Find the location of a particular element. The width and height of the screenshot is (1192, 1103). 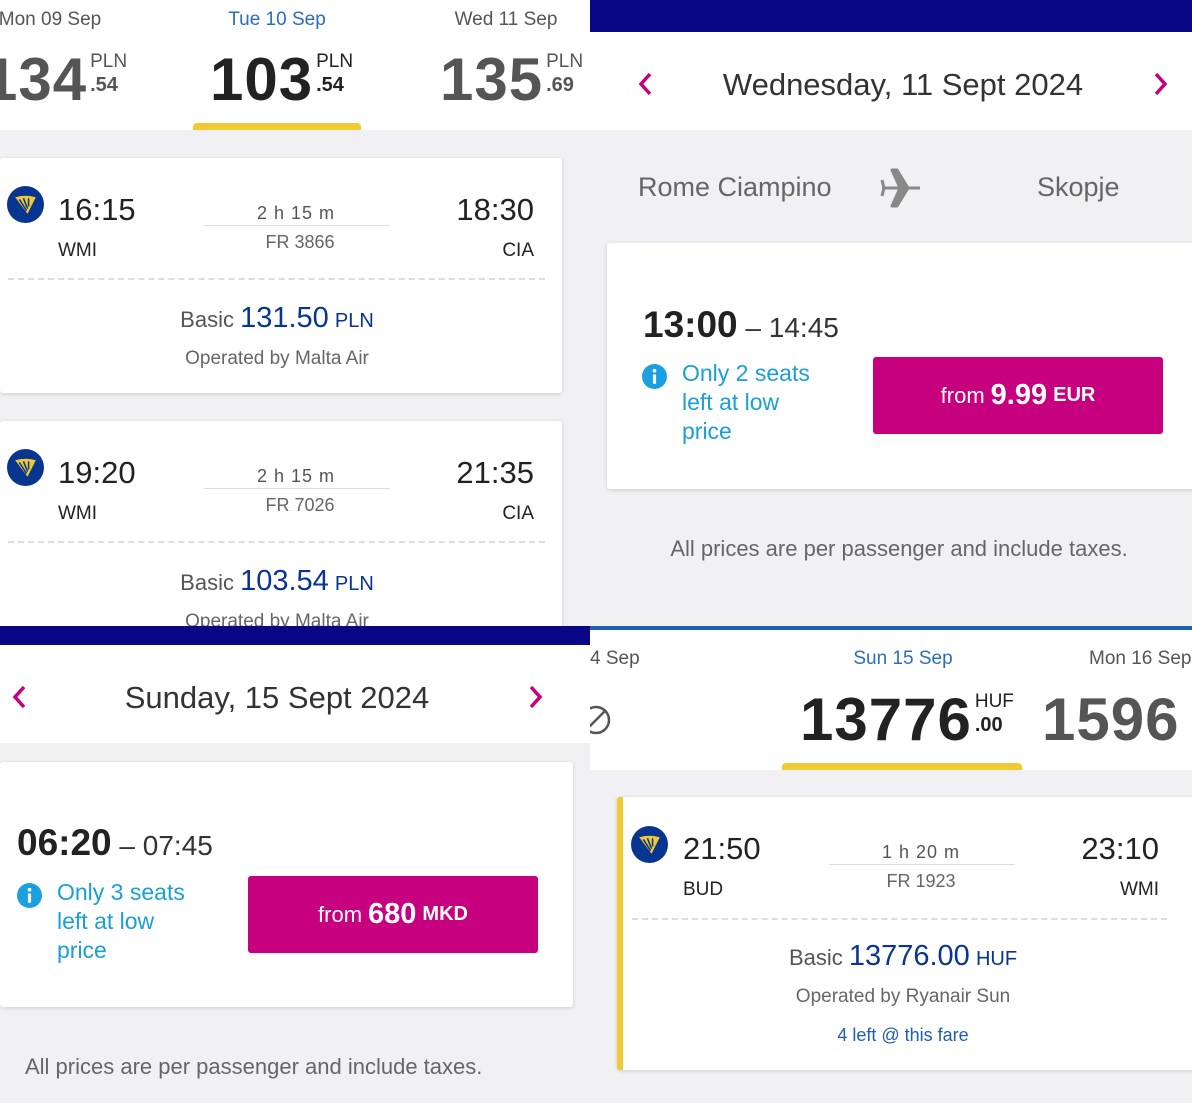

depart-time: 19:20 is located at coordinates (97, 472).